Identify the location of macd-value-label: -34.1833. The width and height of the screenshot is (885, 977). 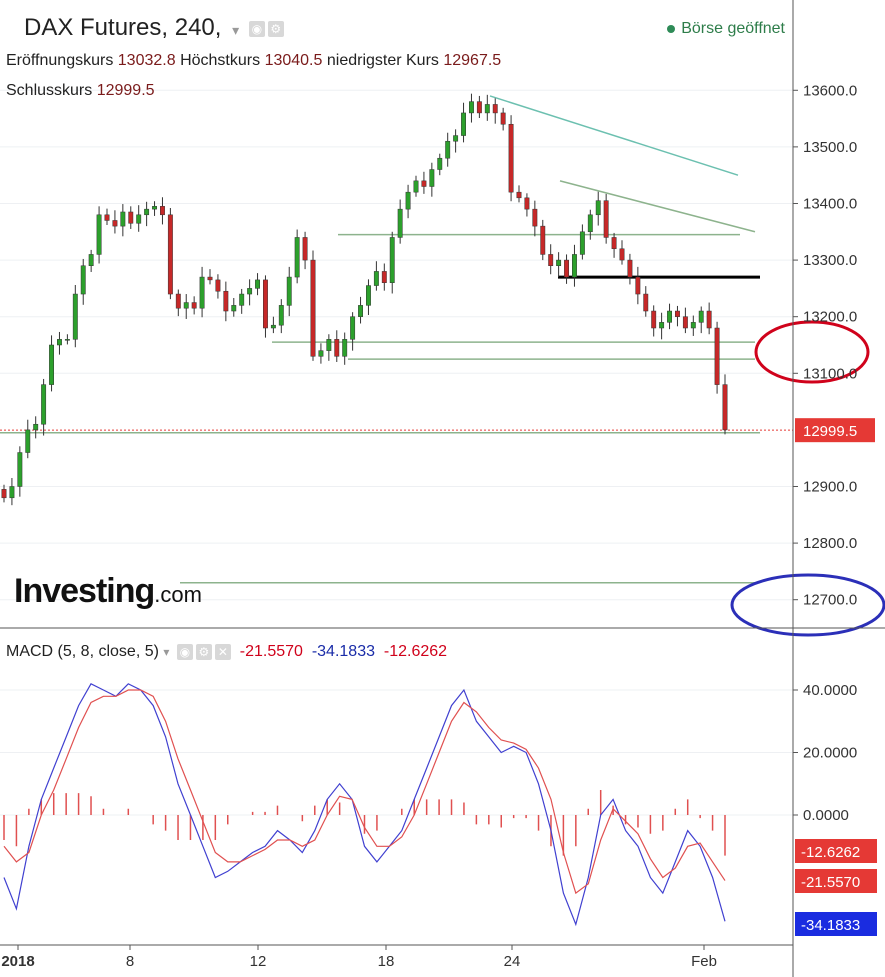
(830, 925).